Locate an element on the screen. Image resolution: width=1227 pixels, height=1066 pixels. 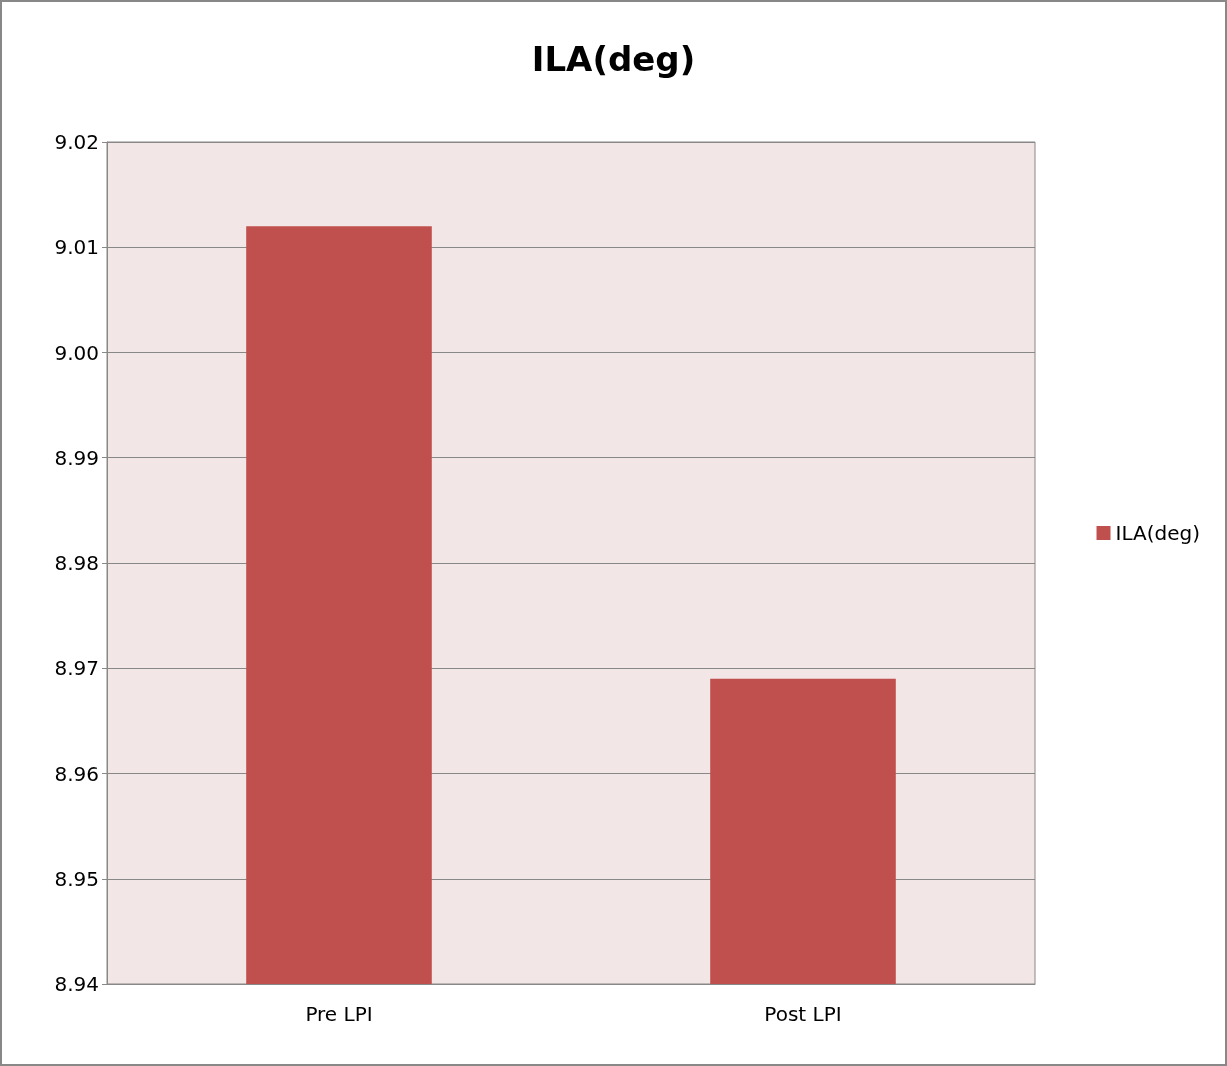
y-tick-label: 9.00 is located at coordinates (76, 352).